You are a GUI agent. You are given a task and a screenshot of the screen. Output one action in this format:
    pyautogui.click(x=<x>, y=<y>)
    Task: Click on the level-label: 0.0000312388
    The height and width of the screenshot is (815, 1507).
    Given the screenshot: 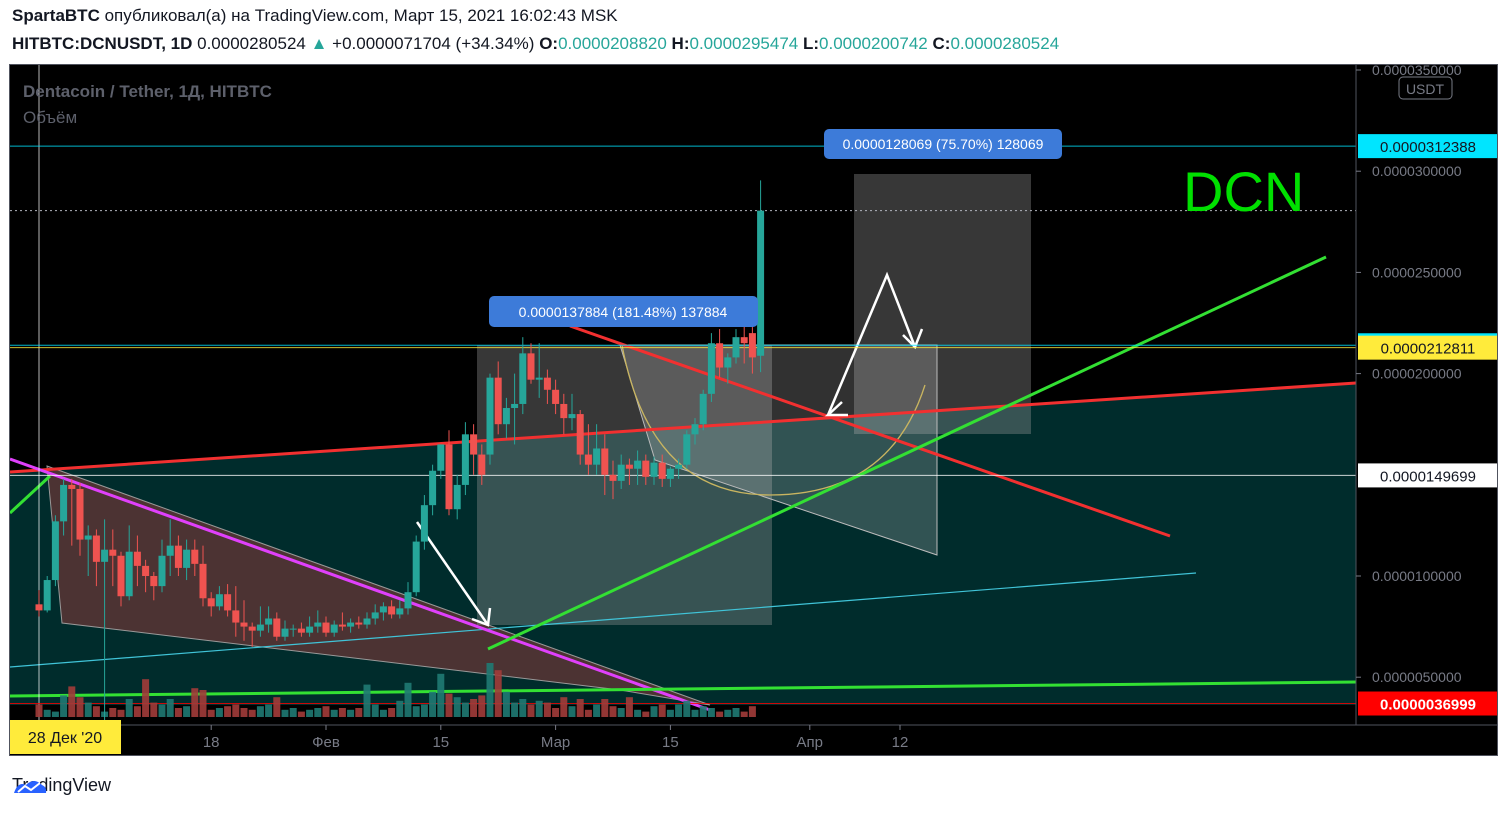 What is the action you would take?
    pyautogui.click(x=1428, y=147)
    